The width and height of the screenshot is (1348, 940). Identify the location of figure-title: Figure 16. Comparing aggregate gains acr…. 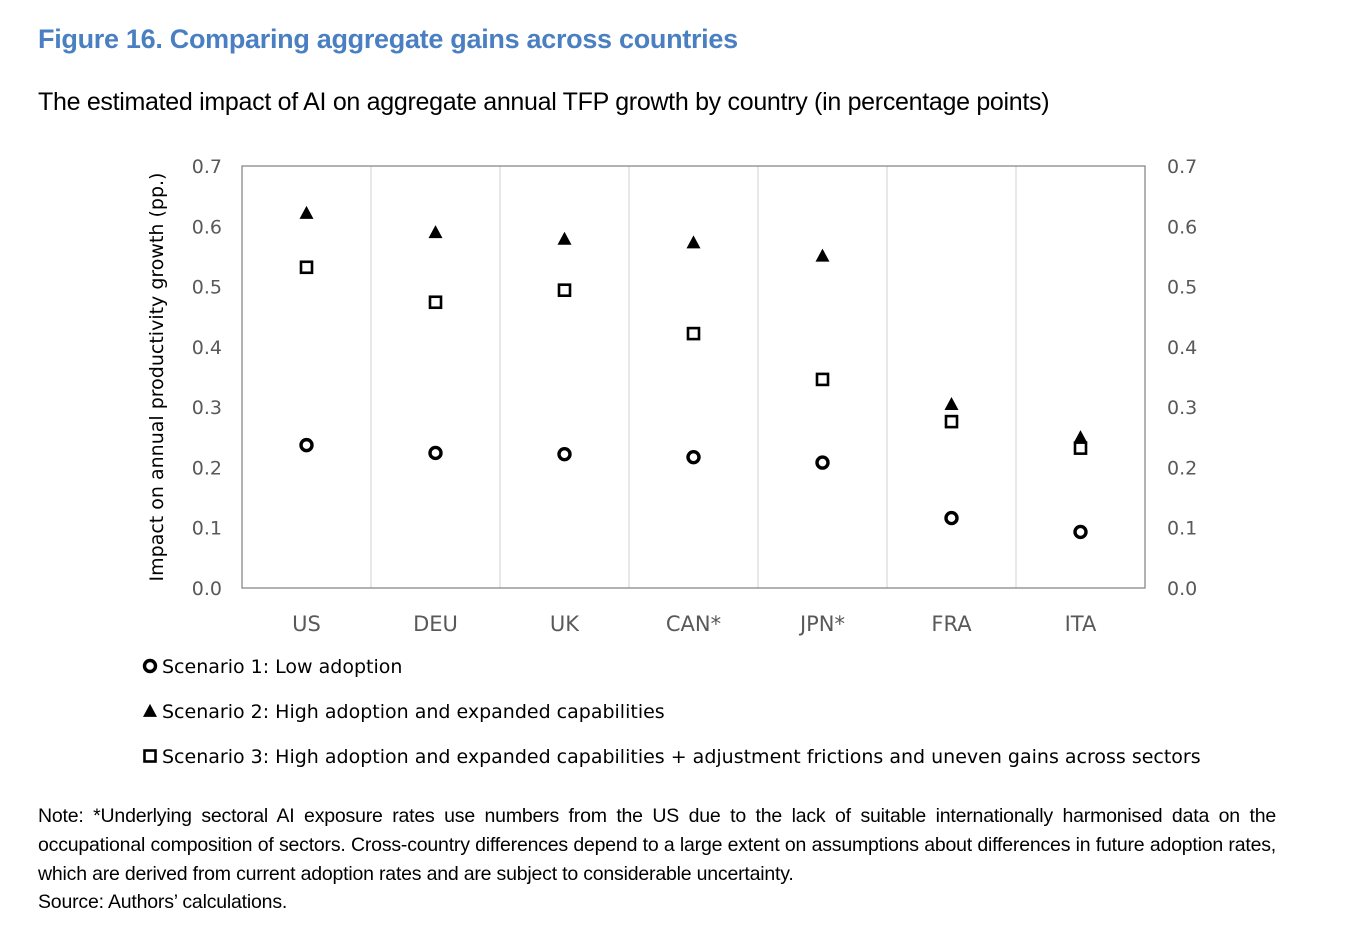
(388, 39).